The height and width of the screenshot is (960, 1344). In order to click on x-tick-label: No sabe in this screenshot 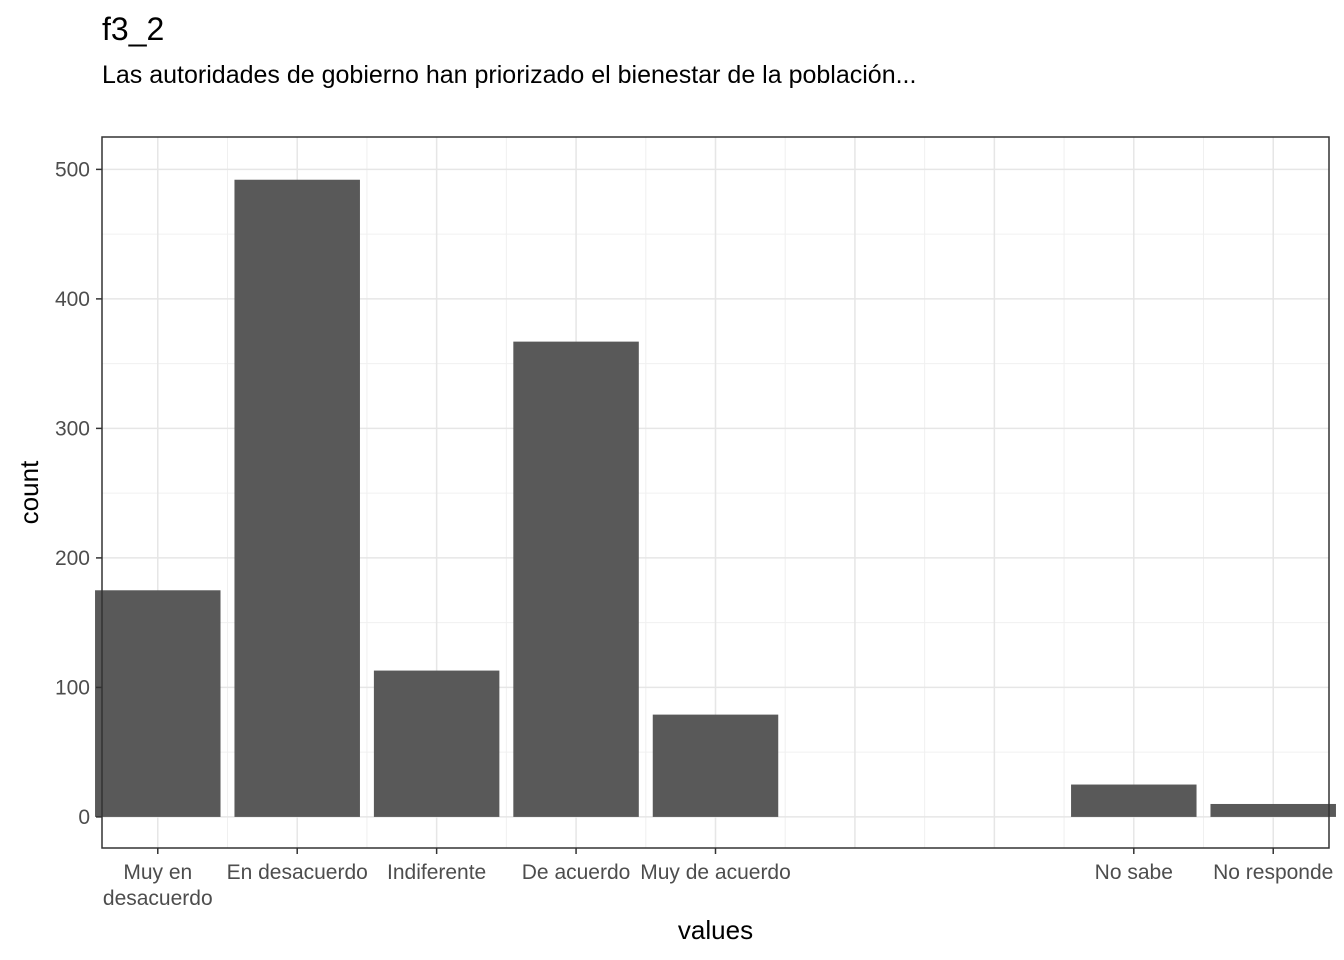, I will do `click(1134, 872)`.